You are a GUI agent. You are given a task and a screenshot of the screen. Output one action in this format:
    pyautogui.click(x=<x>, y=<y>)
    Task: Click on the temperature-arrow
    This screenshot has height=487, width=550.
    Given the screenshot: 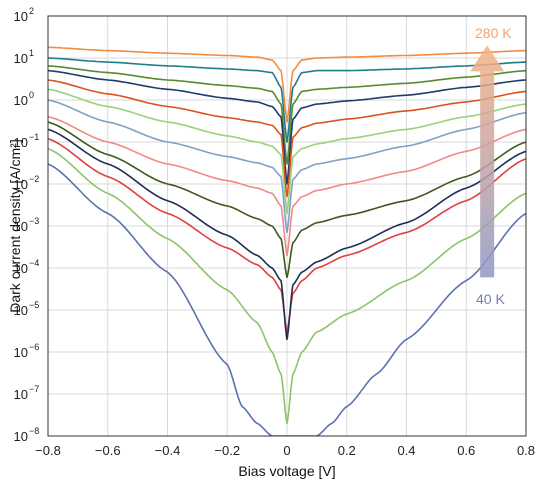 What is the action you would take?
    pyautogui.click(x=487, y=161)
    